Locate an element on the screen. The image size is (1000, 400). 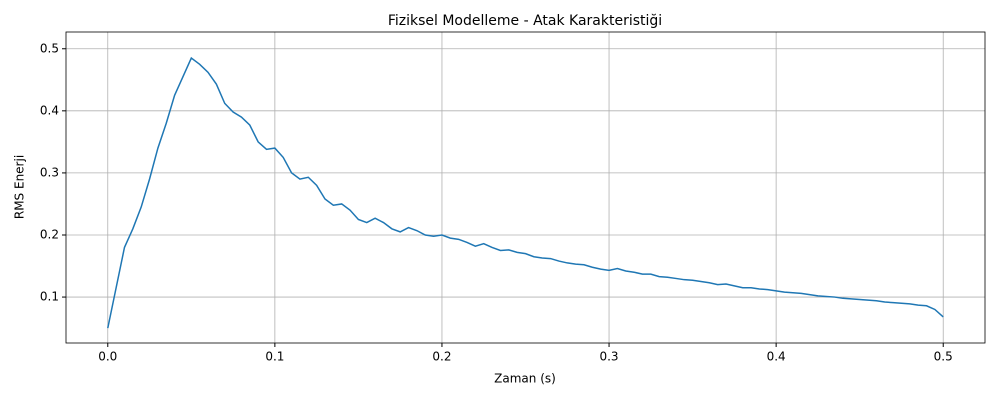
x-tick-label: 0.4 is located at coordinates (776, 357).